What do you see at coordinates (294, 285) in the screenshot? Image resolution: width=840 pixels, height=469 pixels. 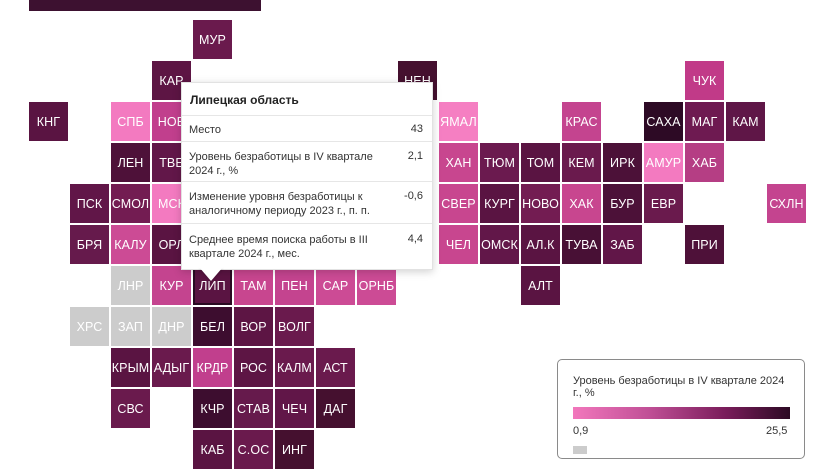 I see `region-tile-пен: ПЕН` at bounding box center [294, 285].